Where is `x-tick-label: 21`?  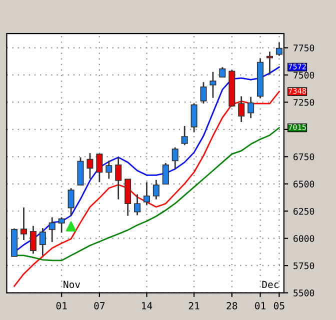
x-tick-label: 21 is located at coordinates (194, 306).